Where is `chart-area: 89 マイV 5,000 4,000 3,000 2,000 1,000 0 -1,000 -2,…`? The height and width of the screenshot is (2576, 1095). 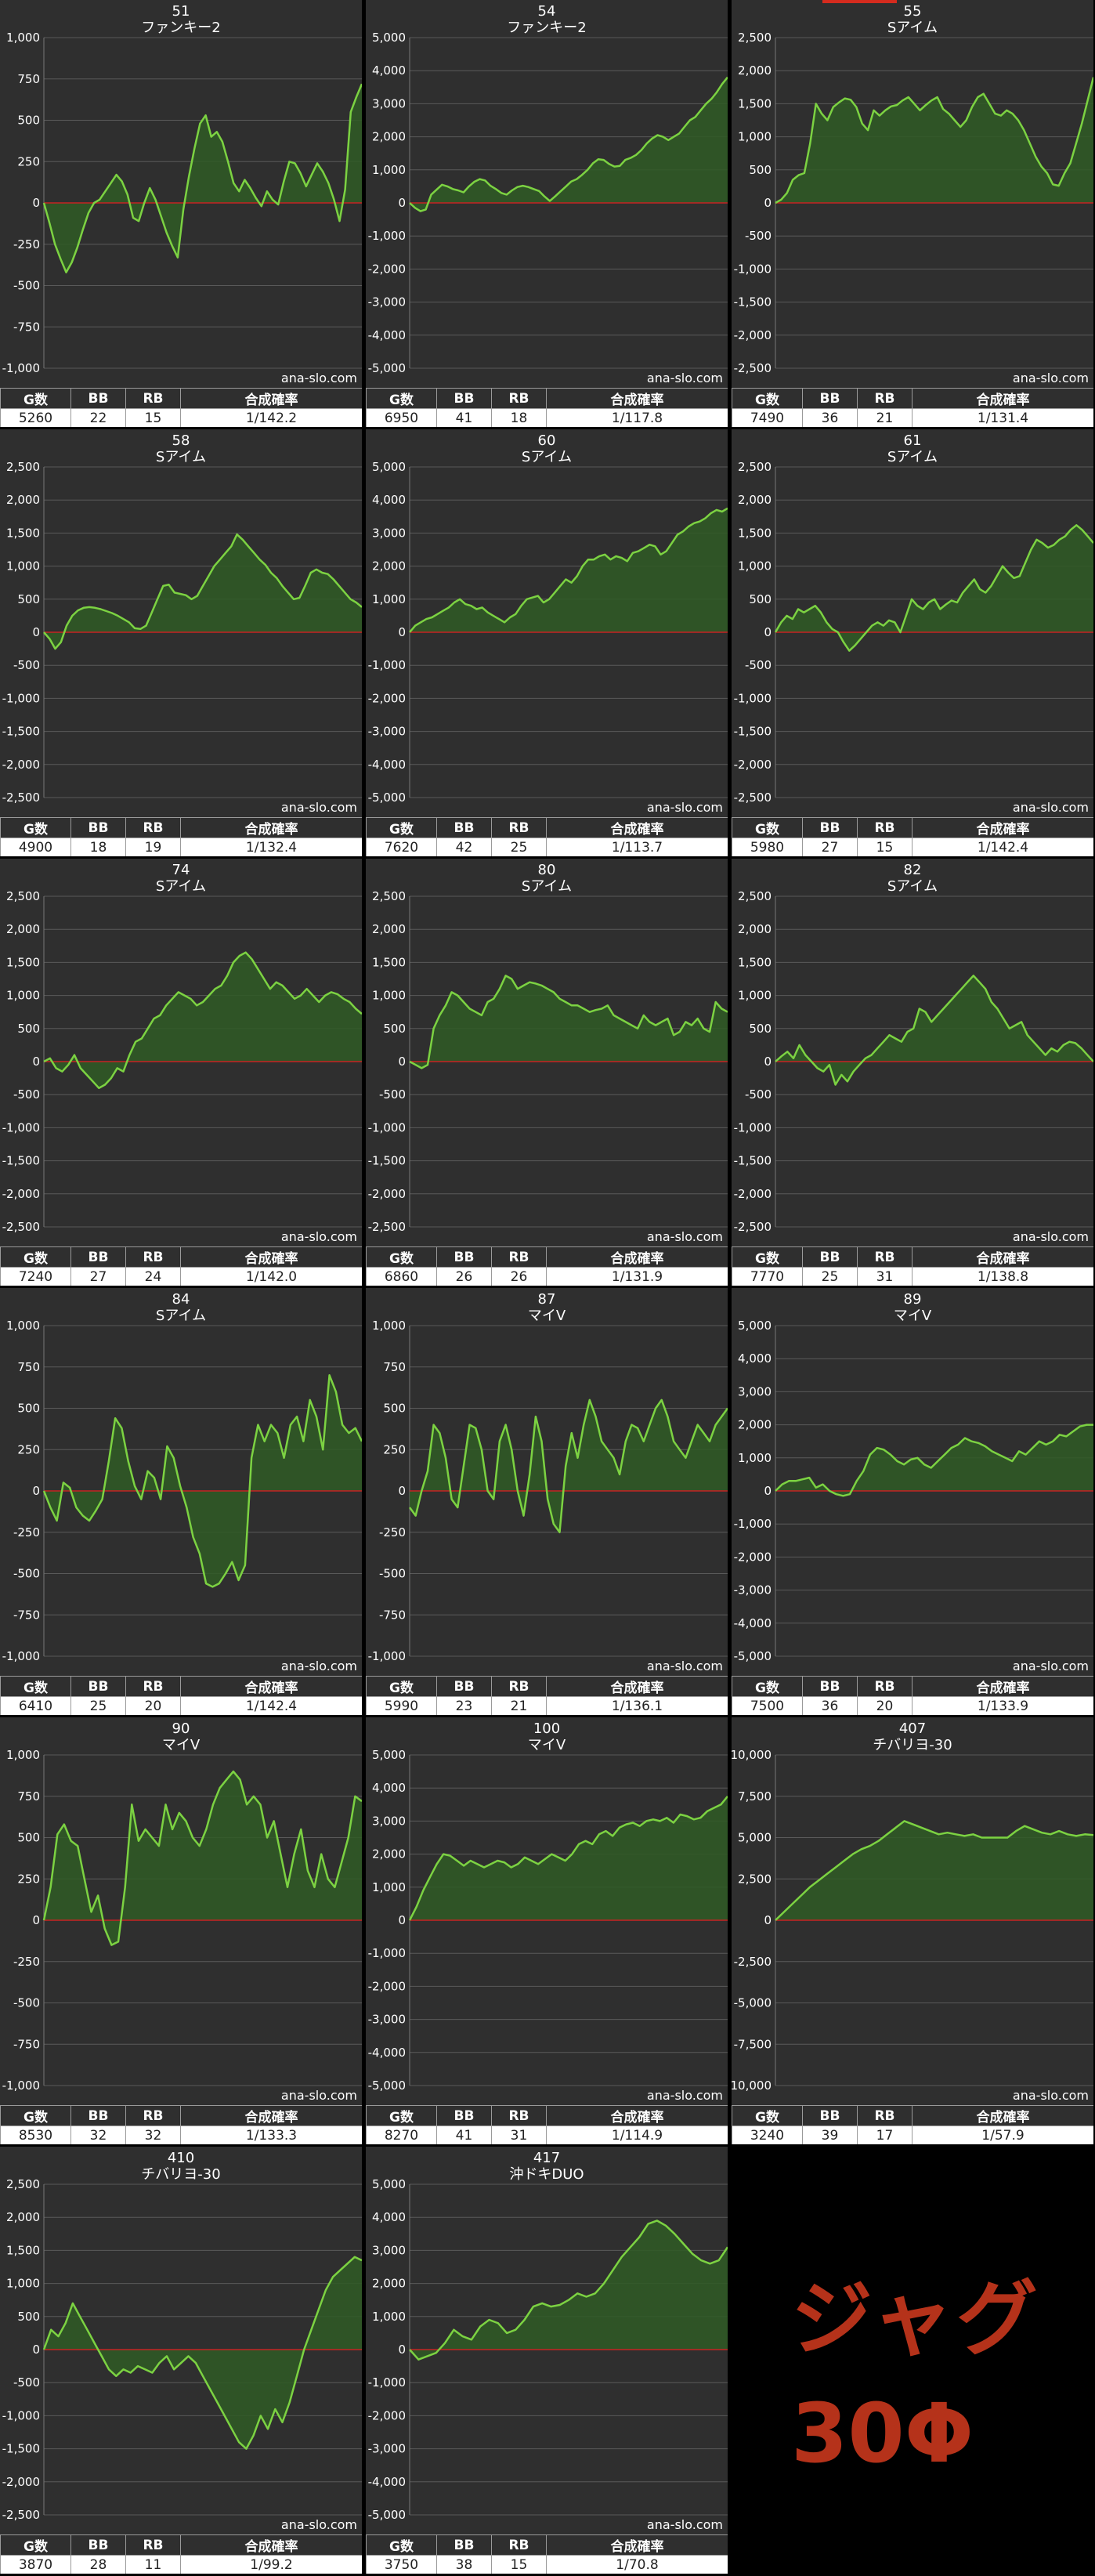 chart-area: 89 マイV 5,000 4,000 3,000 2,000 1,000 0 -1,000 -2,… is located at coordinates (912, 1482).